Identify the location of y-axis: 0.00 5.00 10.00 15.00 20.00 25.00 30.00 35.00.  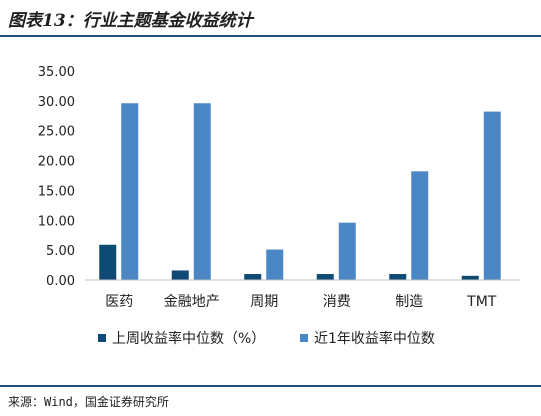
(56, 177).